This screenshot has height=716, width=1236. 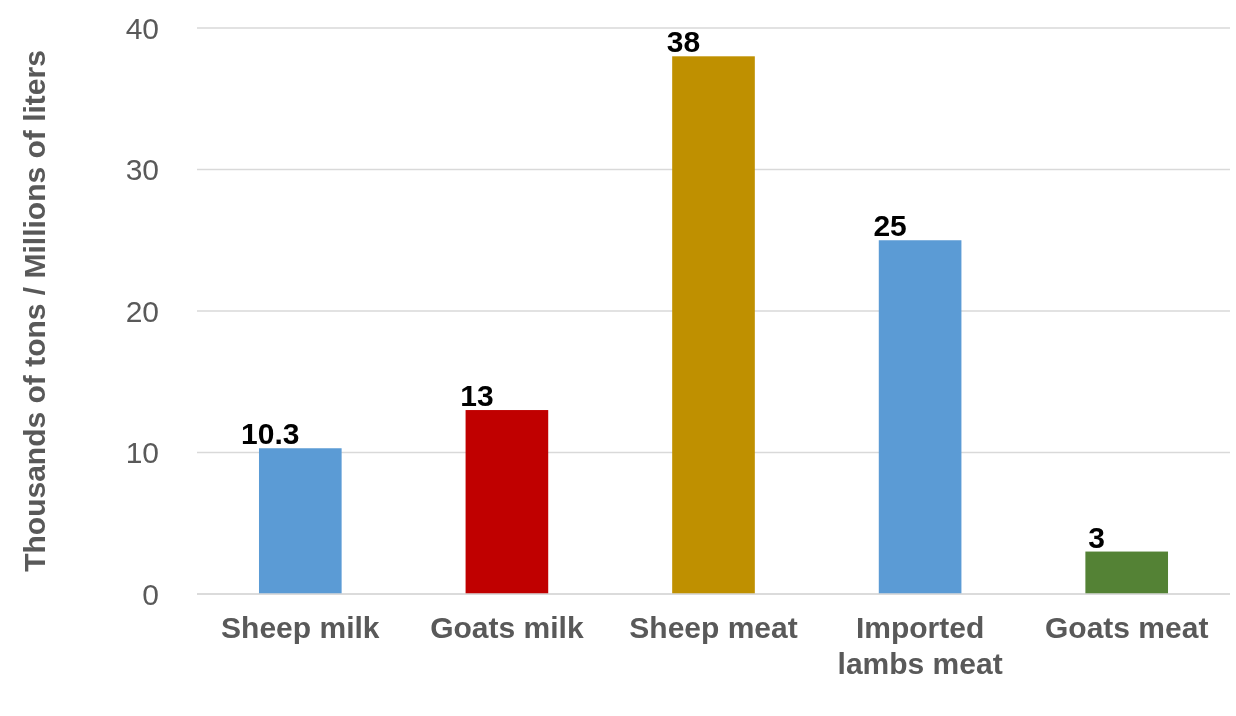 I want to click on y-tick-label: 30, so click(x=142, y=169).